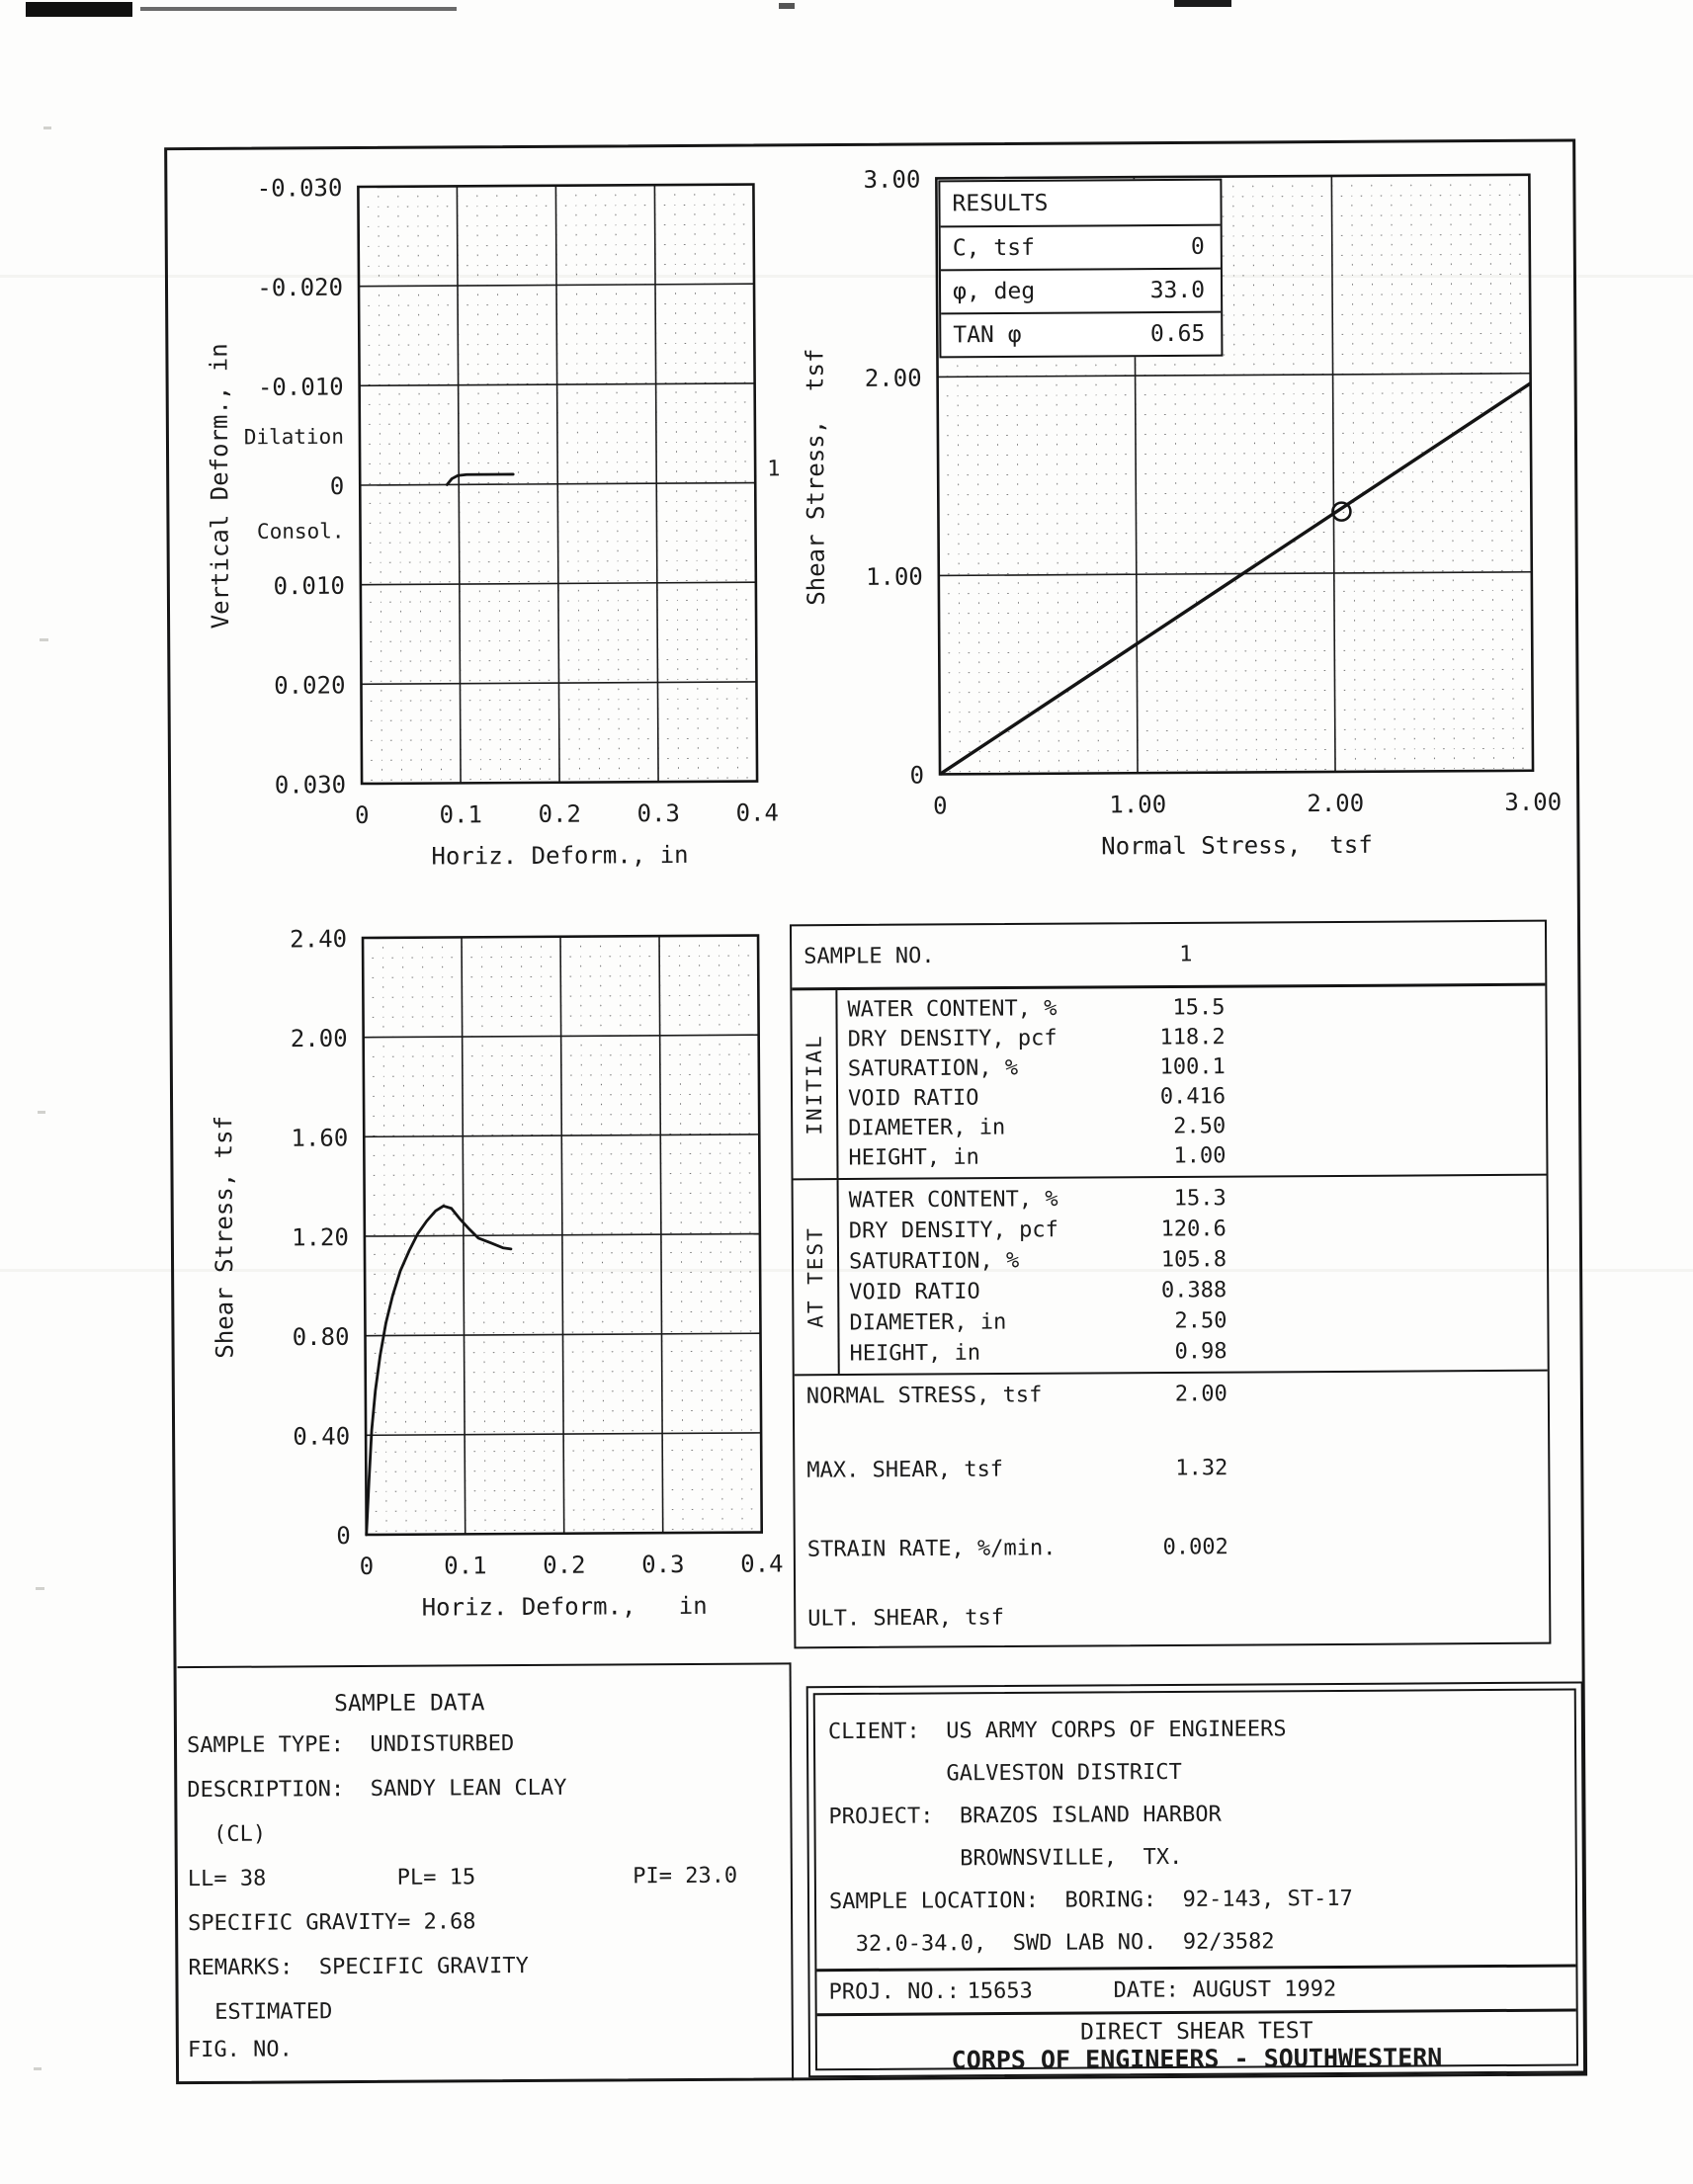  Describe the element at coordinates (914, 1291) in the screenshot. I see `row-label: VOID RATIO` at that location.